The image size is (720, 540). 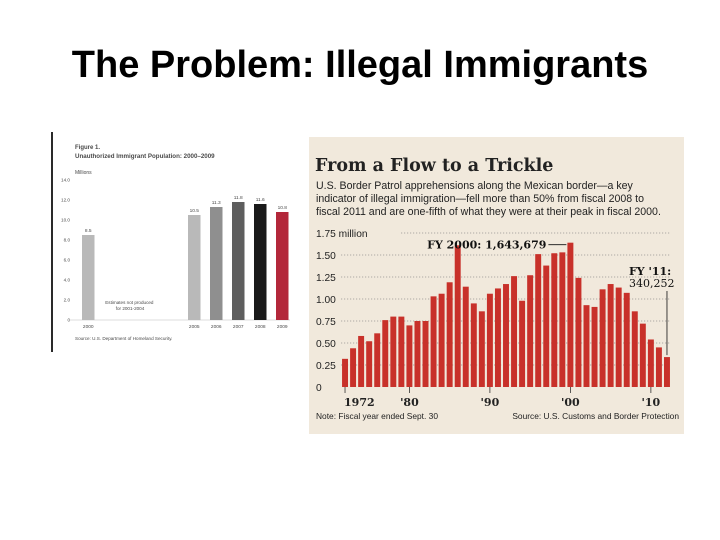 What do you see at coordinates (65, 200) in the screenshot?
I see `population-y-tick: 12.0` at bounding box center [65, 200].